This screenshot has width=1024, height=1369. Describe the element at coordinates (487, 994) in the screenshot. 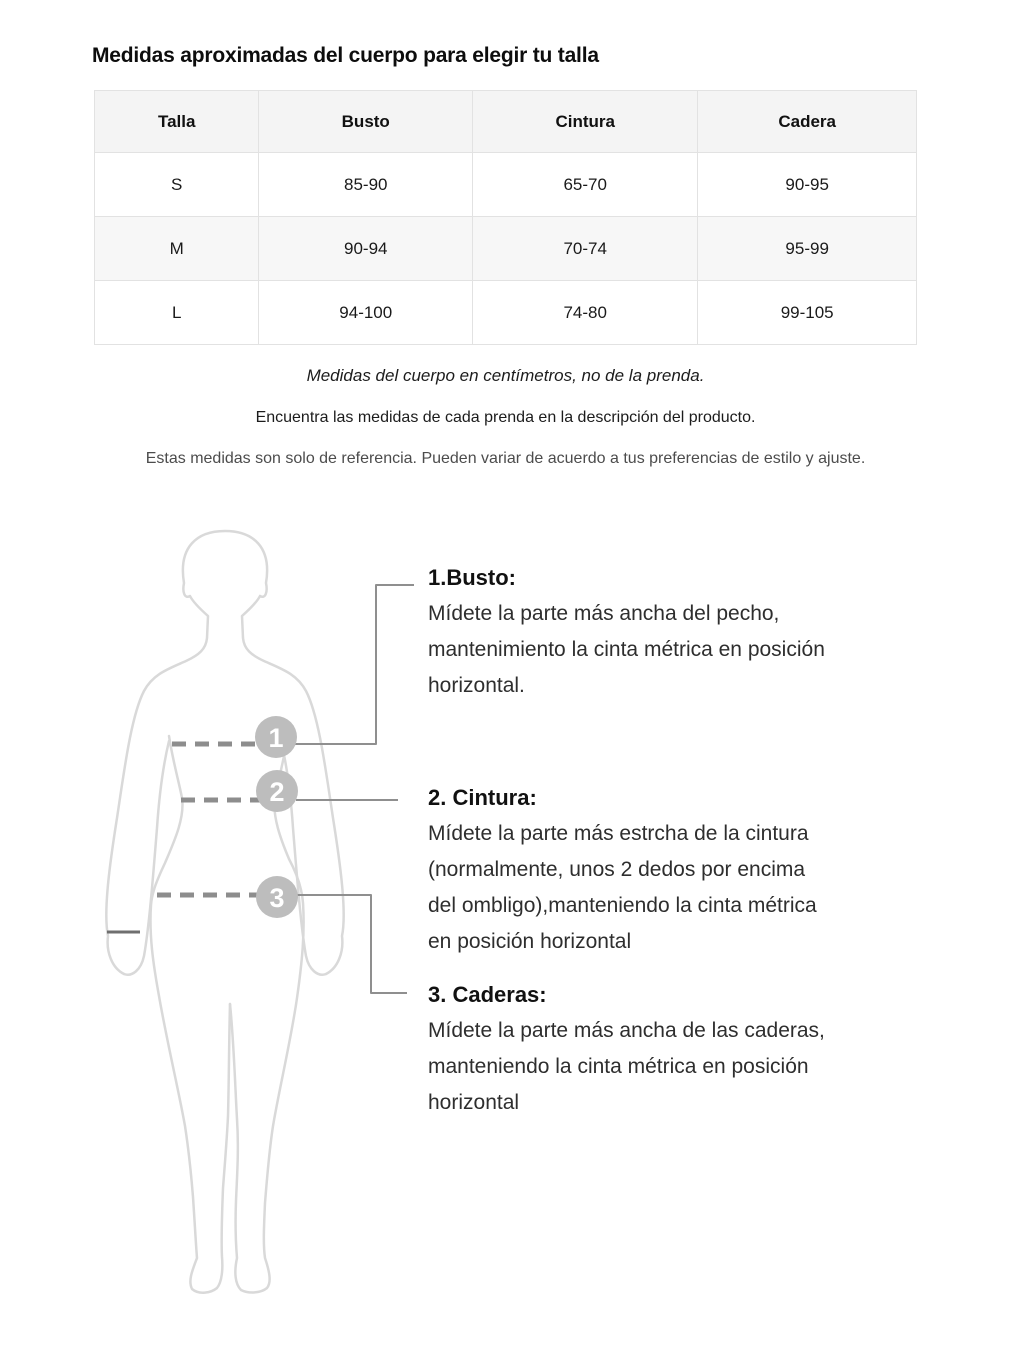

I see `hip-heading: 3. Caderas:` at that location.